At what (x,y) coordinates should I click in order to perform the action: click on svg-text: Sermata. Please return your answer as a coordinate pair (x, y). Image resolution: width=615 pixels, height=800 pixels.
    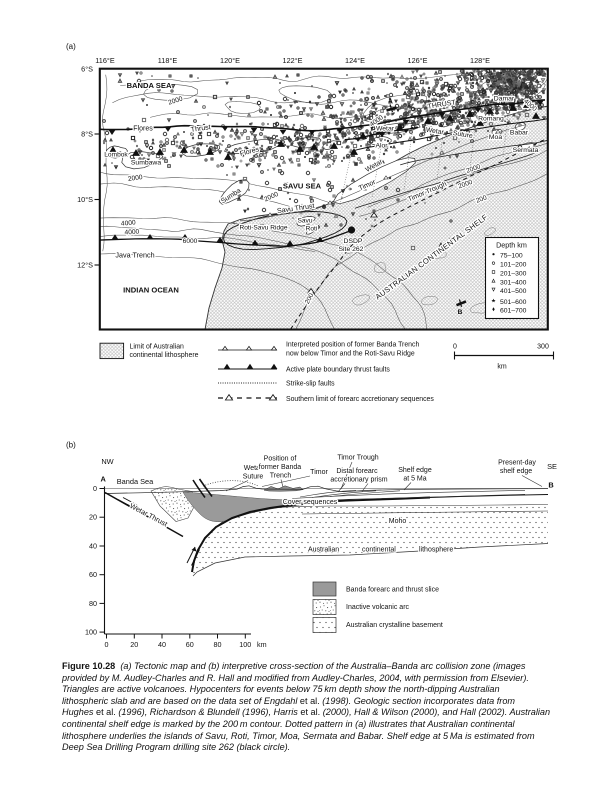
    Looking at the image, I should click on (526, 150).